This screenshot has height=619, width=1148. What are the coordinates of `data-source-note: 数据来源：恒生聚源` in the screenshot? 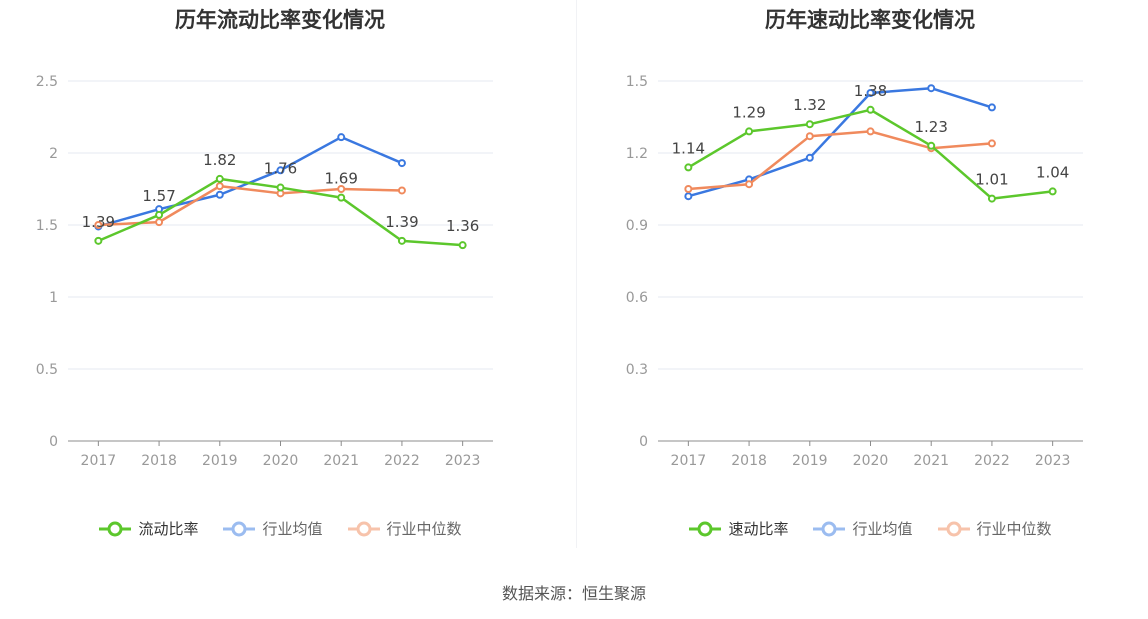 It's located at (573, 593).